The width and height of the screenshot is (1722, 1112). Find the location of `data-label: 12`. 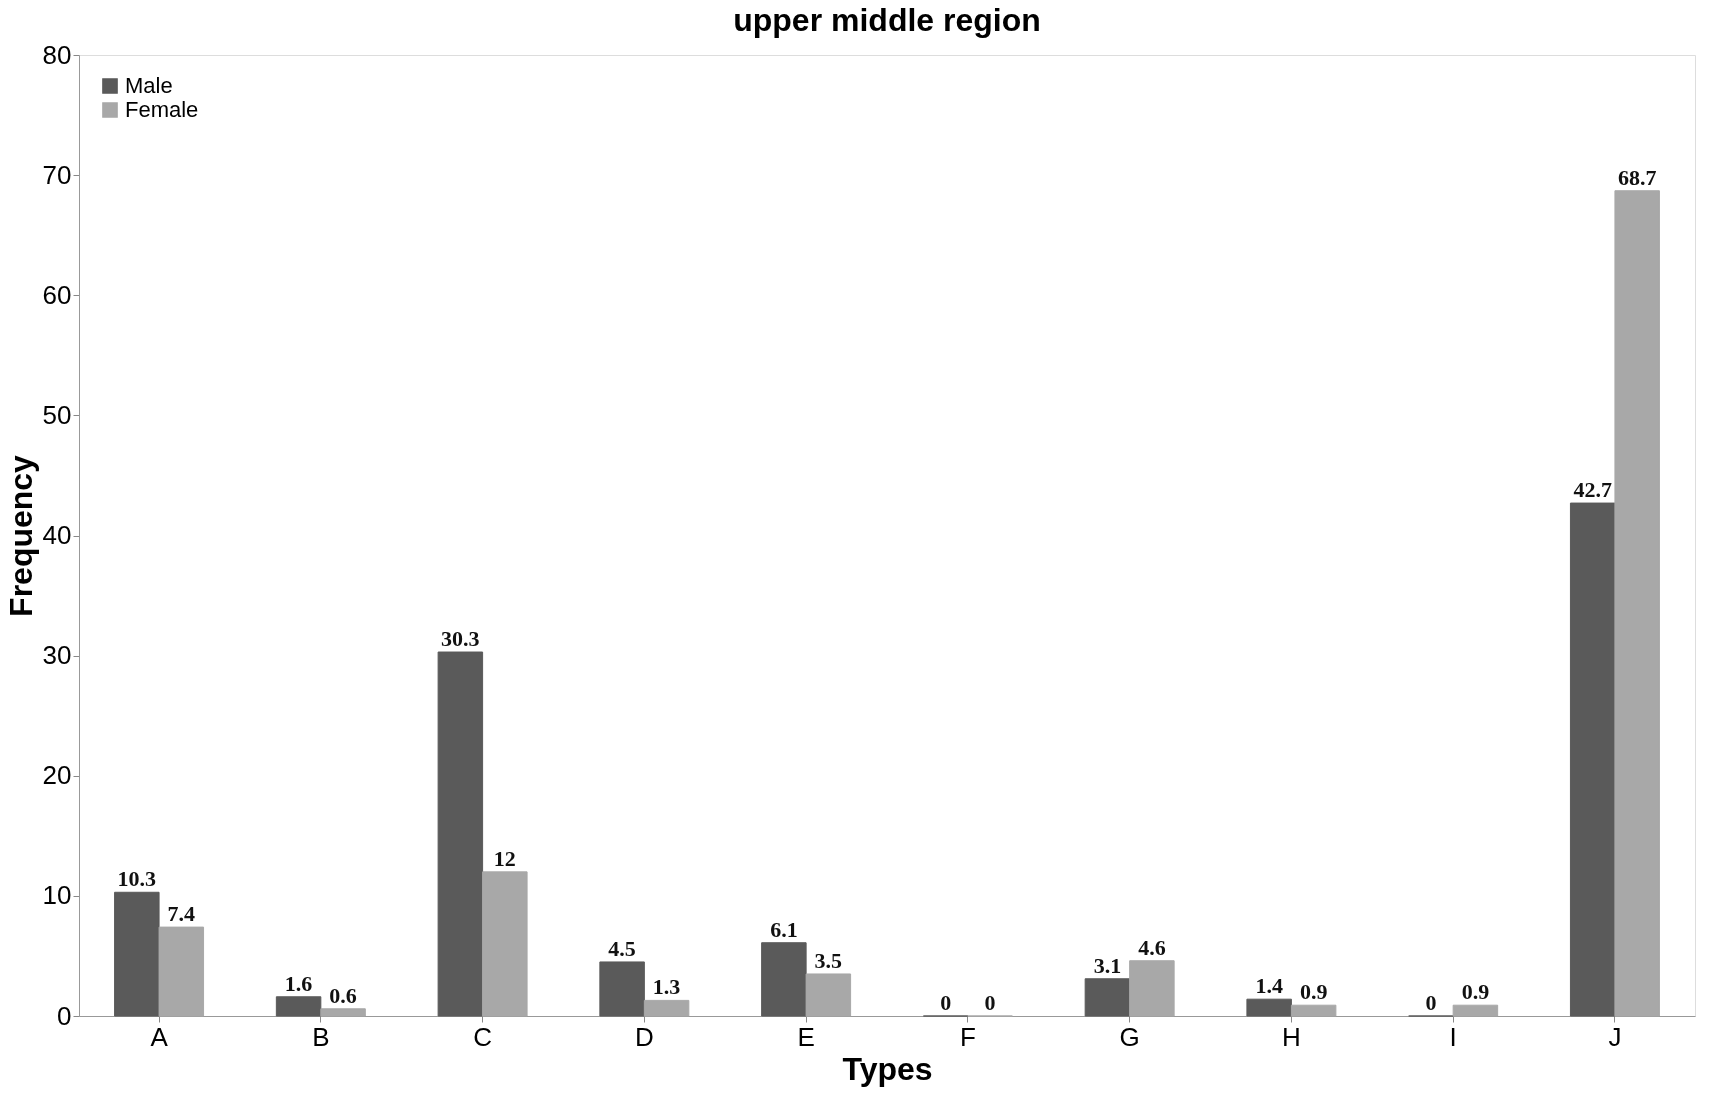

data-label: 12 is located at coordinates (504, 858).